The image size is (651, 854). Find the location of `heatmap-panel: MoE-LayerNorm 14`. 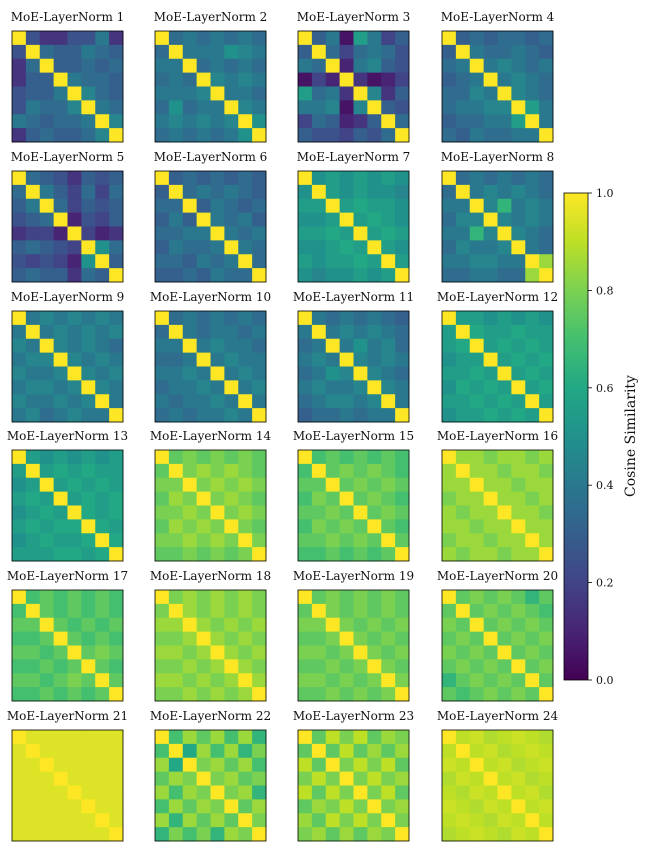

heatmap-panel: MoE-LayerNorm 14 is located at coordinates (210, 495).